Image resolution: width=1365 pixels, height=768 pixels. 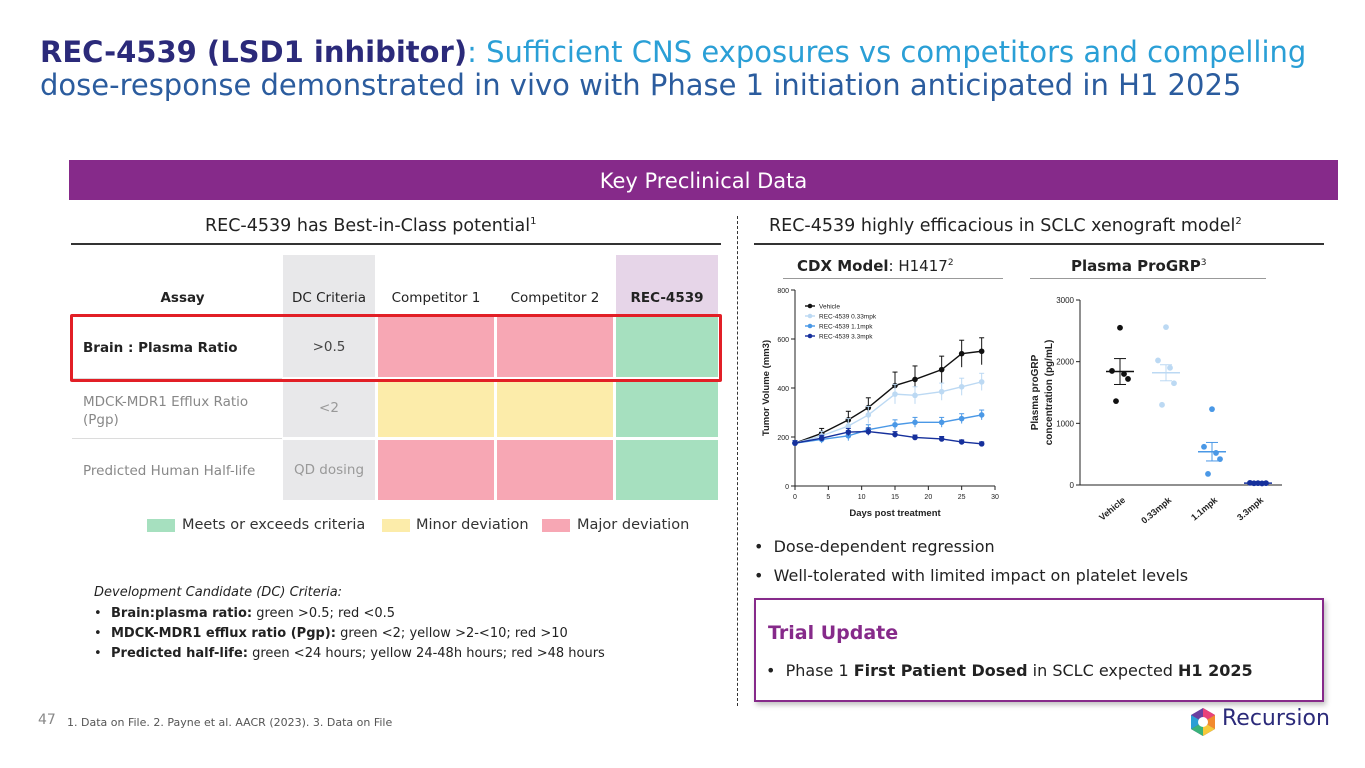 I want to click on legend-swatch-major, so click(x=556, y=525).